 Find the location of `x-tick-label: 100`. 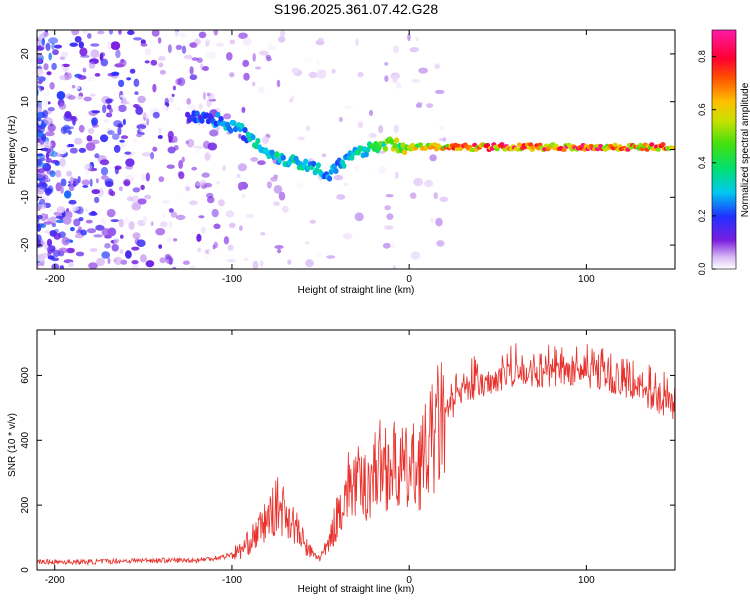

x-tick-label: 100 is located at coordinates (586, 580).